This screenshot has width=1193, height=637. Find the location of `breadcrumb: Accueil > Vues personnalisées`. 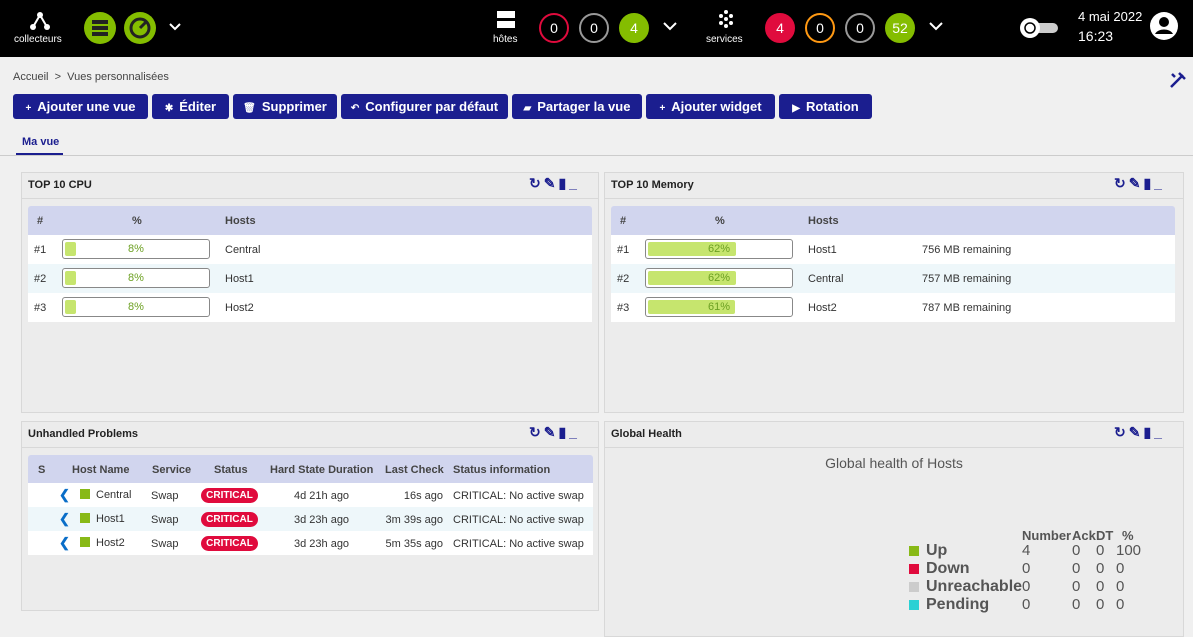

breadcrumb: Accueil > Vues personnalisées is located at coordinates (91, 77).